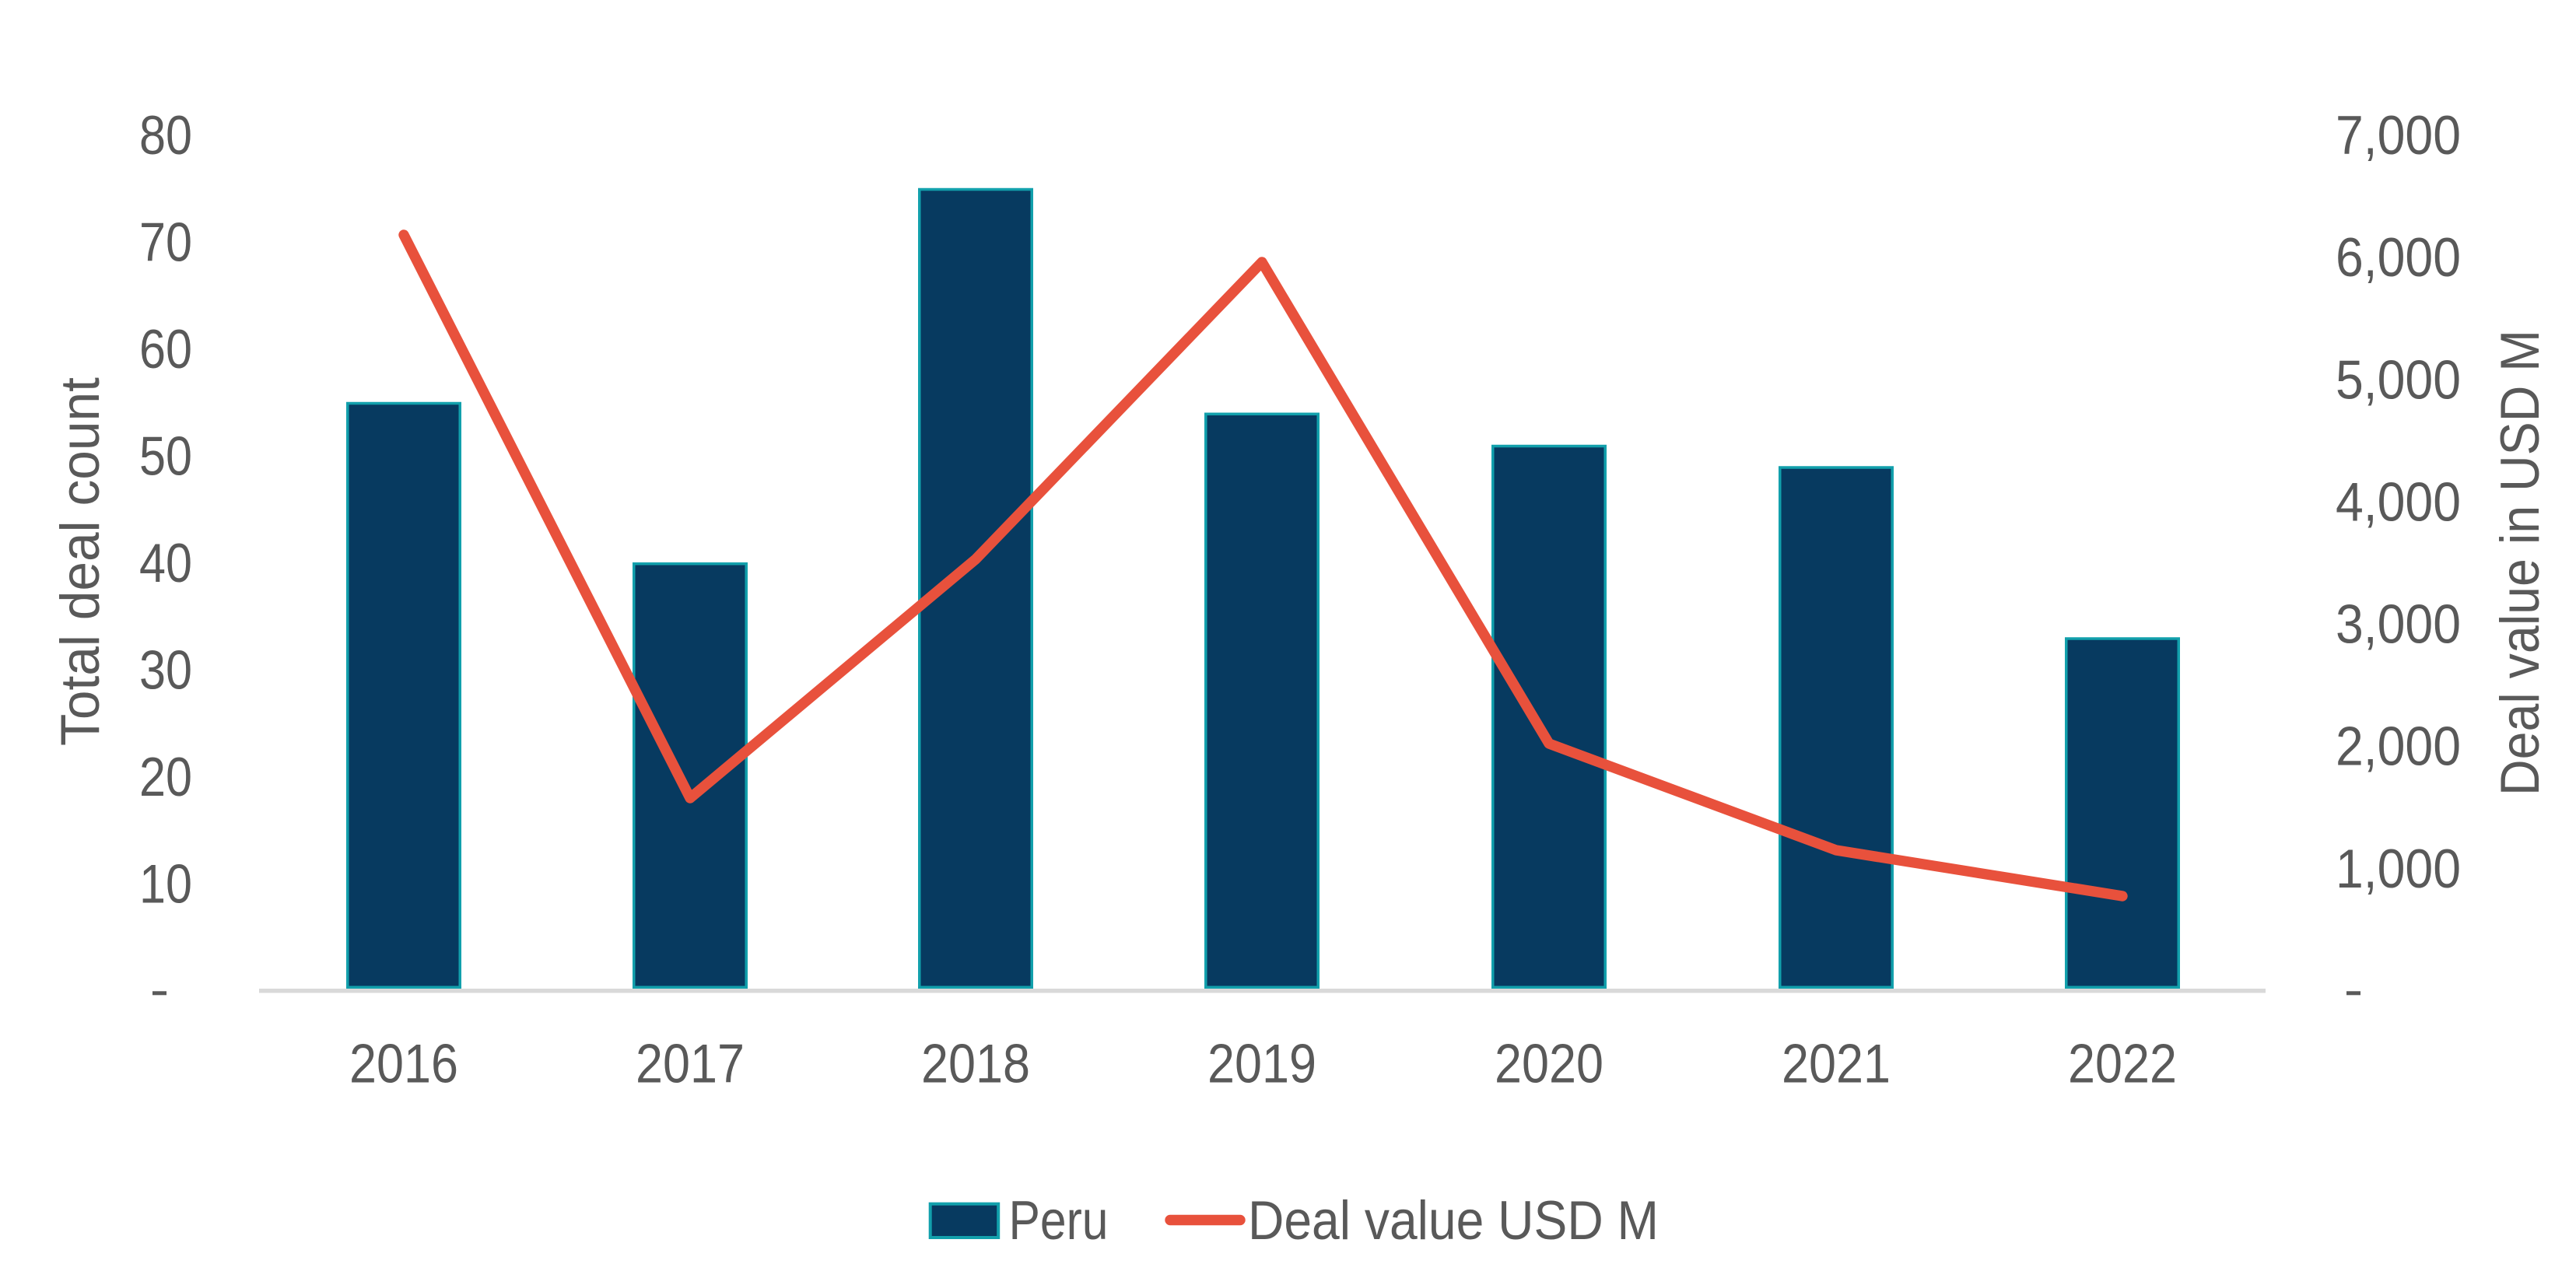 Image resolution: width=2576 pixels, height=1285 pixels. What do you see at coordinates (165, 135) in the screenshot?
I see `svg-text: 80` at bounding box center [165, 135].